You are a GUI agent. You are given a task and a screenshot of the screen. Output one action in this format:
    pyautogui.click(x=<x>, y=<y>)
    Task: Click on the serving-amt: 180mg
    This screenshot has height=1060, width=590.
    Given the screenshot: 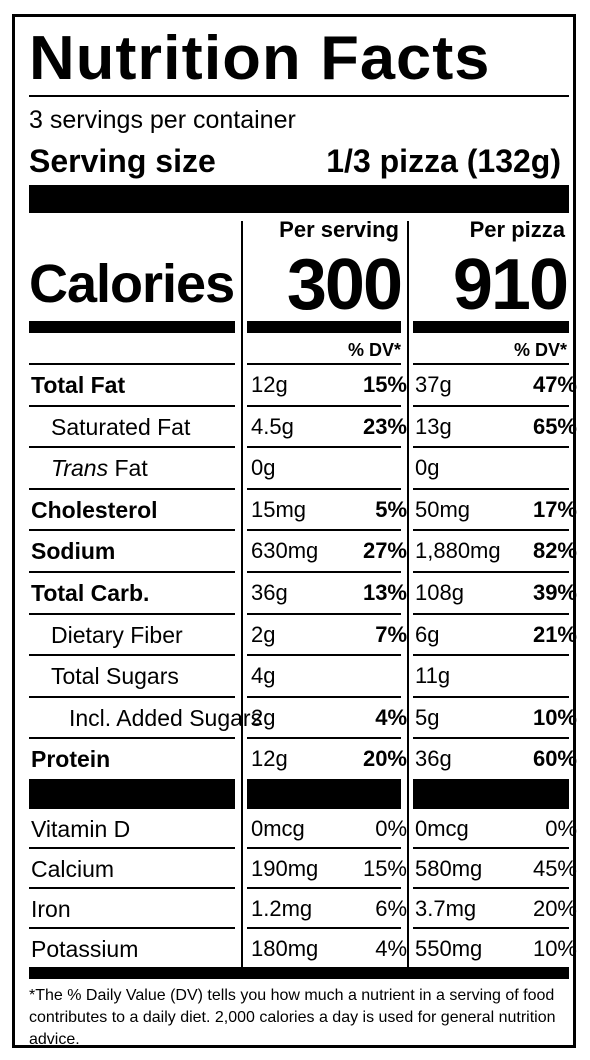 What is the action you would take?
    pyautogui.click(x=285, y=948)
    